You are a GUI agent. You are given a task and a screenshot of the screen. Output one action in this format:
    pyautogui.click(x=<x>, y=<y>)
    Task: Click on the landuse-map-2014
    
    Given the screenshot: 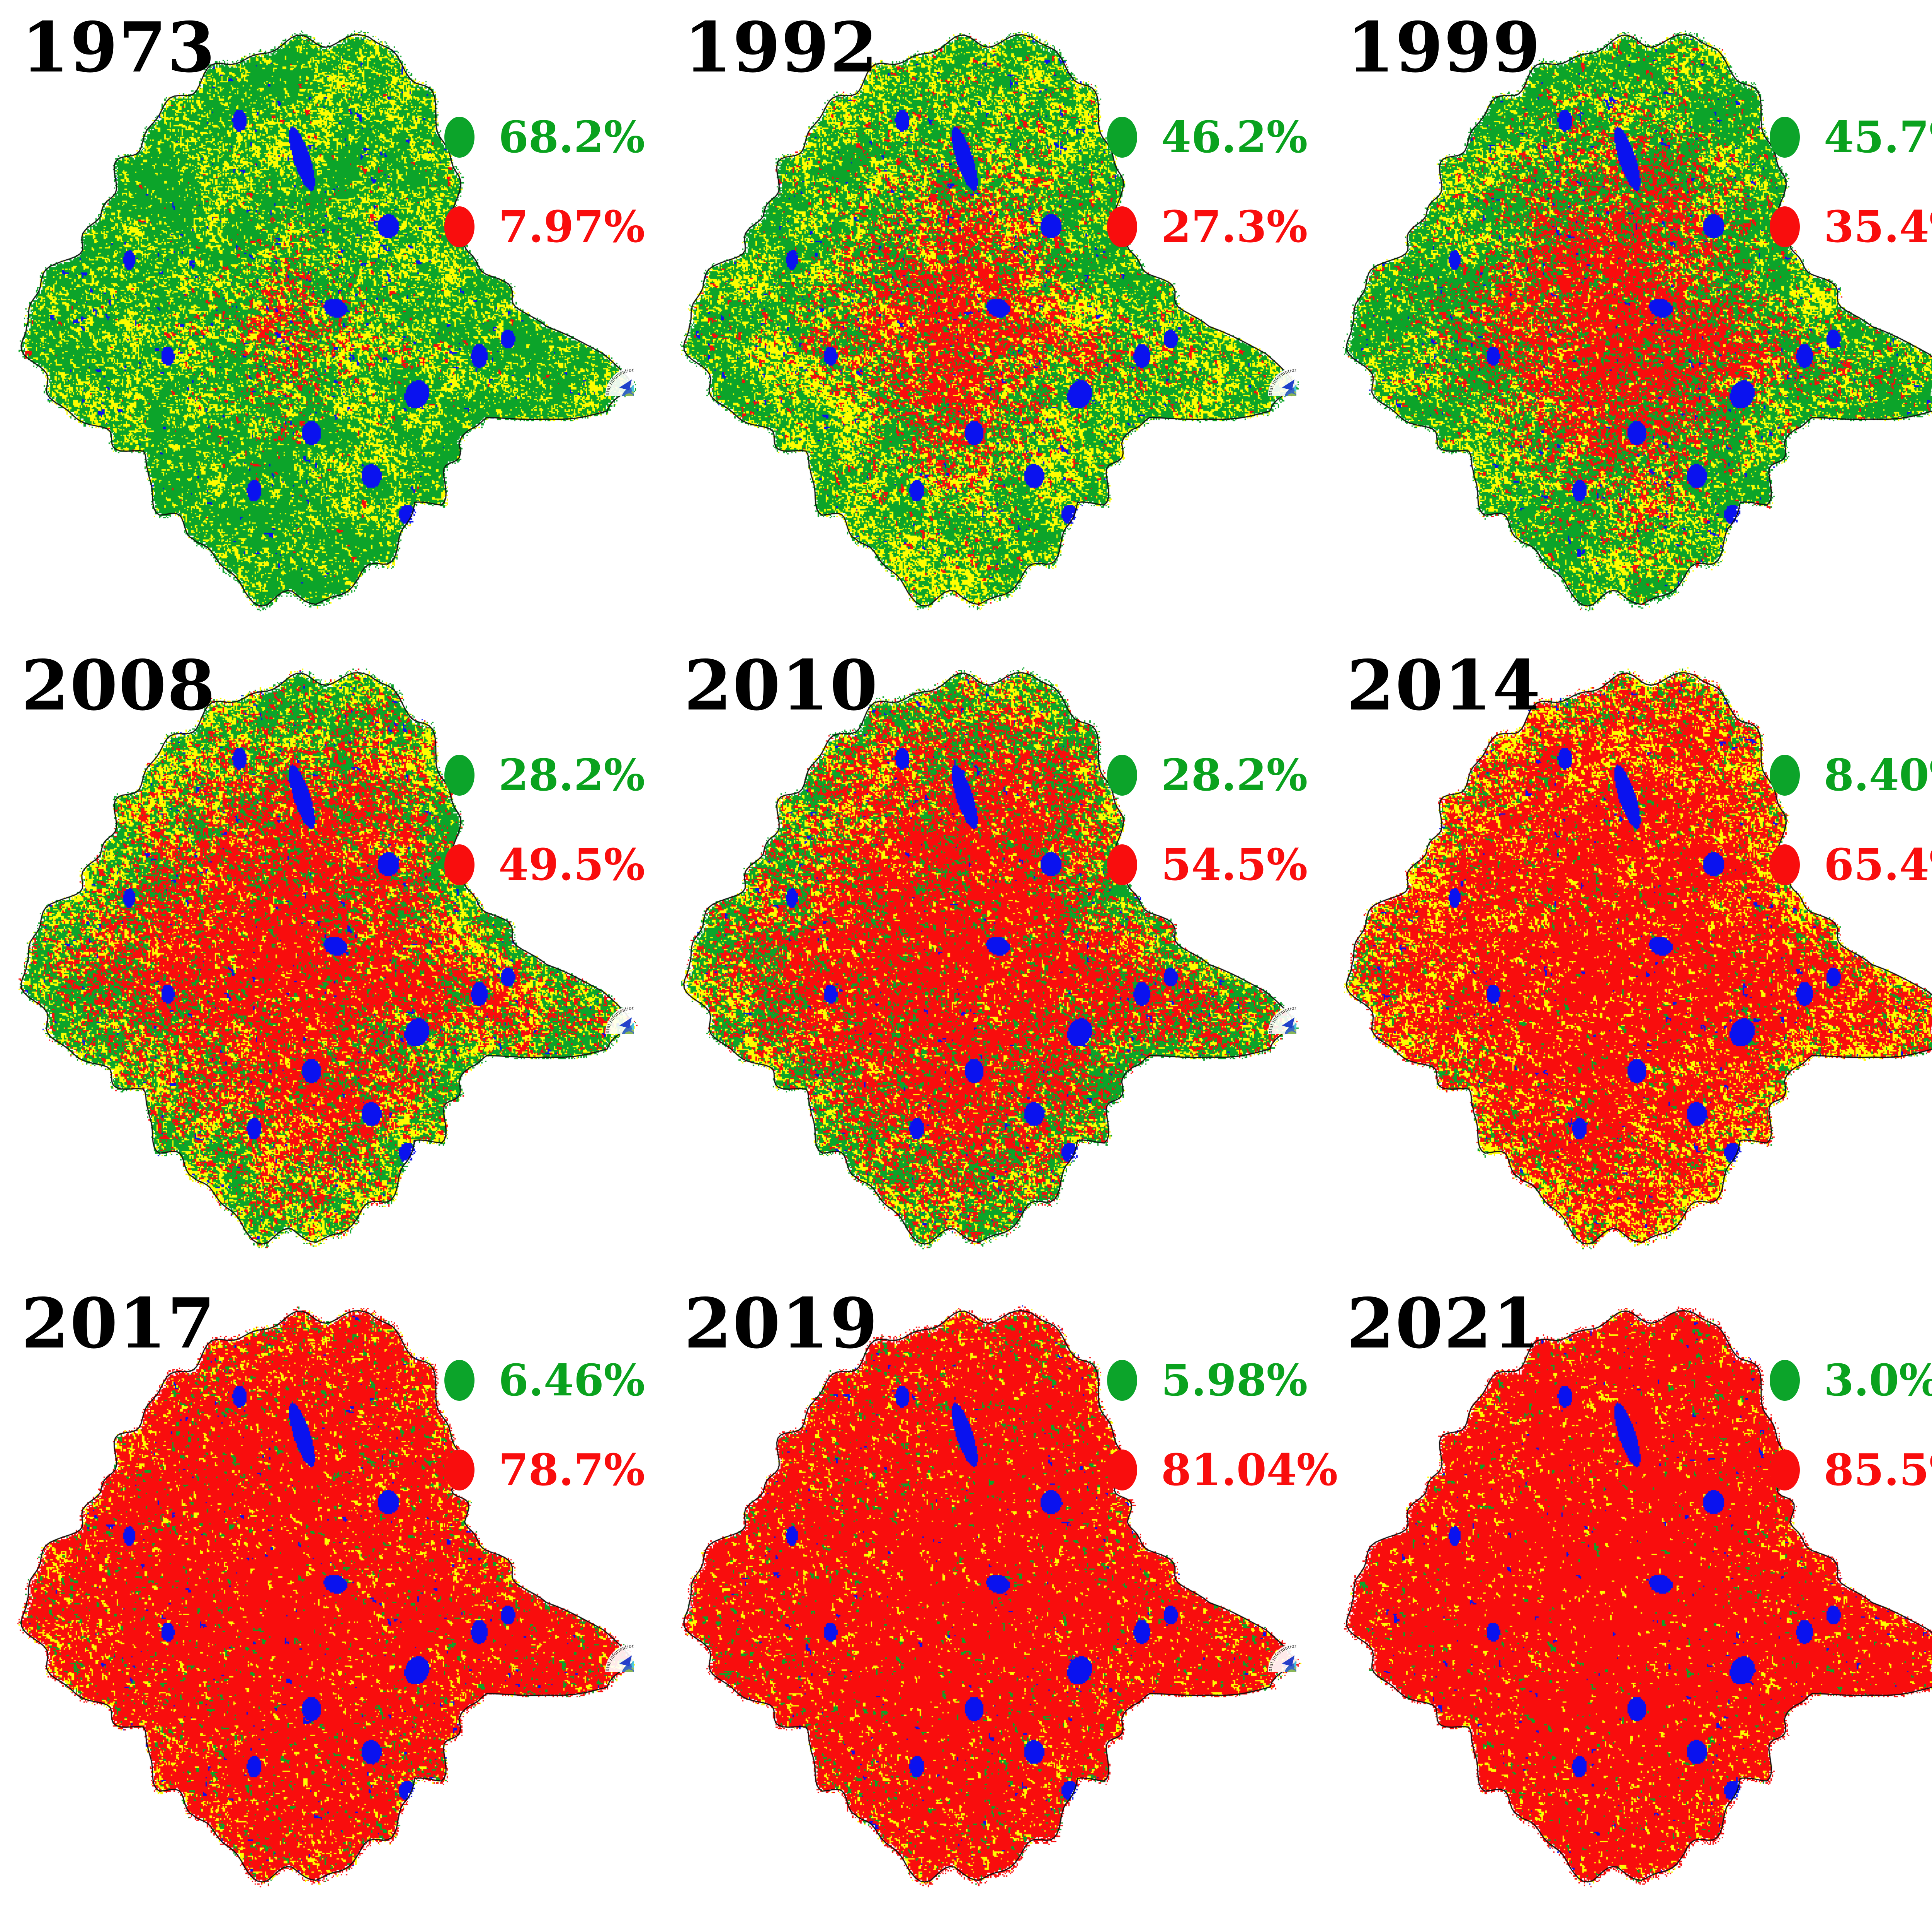 What is the action you would take?
    pyautogui.click(x=1628, y=957)
    